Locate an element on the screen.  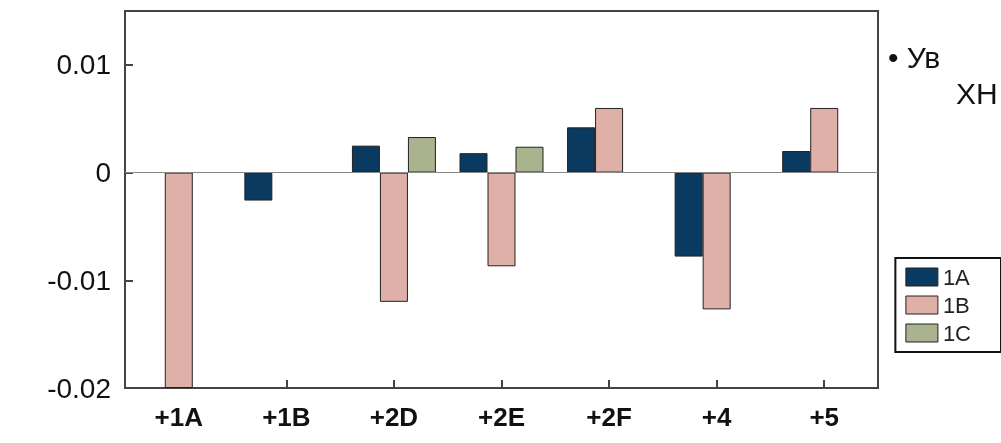
y-tick-label: -0.02 is located at coordinates (79, 388).